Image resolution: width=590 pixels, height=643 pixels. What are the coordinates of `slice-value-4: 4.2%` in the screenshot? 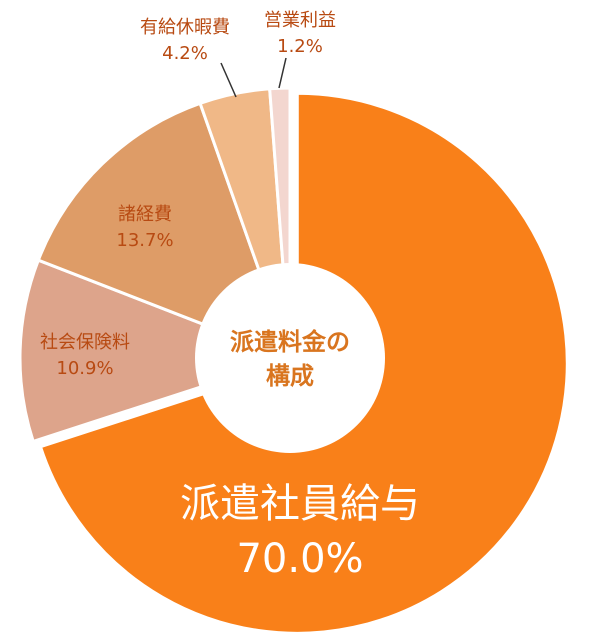 It's located at (185, 53).